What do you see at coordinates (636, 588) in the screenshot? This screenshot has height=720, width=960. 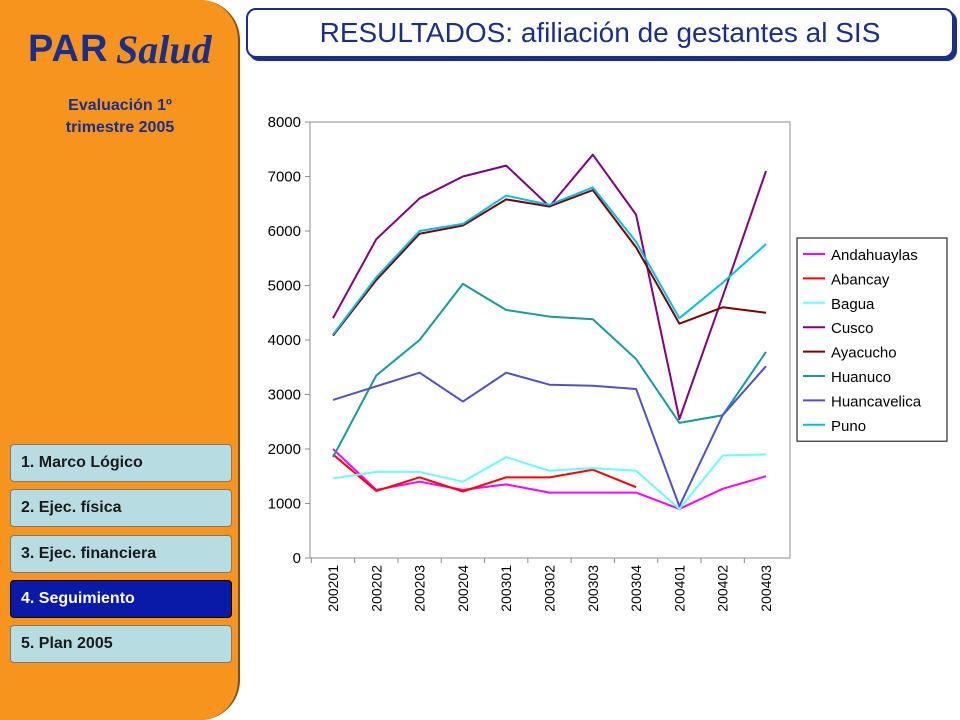 I see `x-tick-label: 200304` at bounding box center [636, 588].